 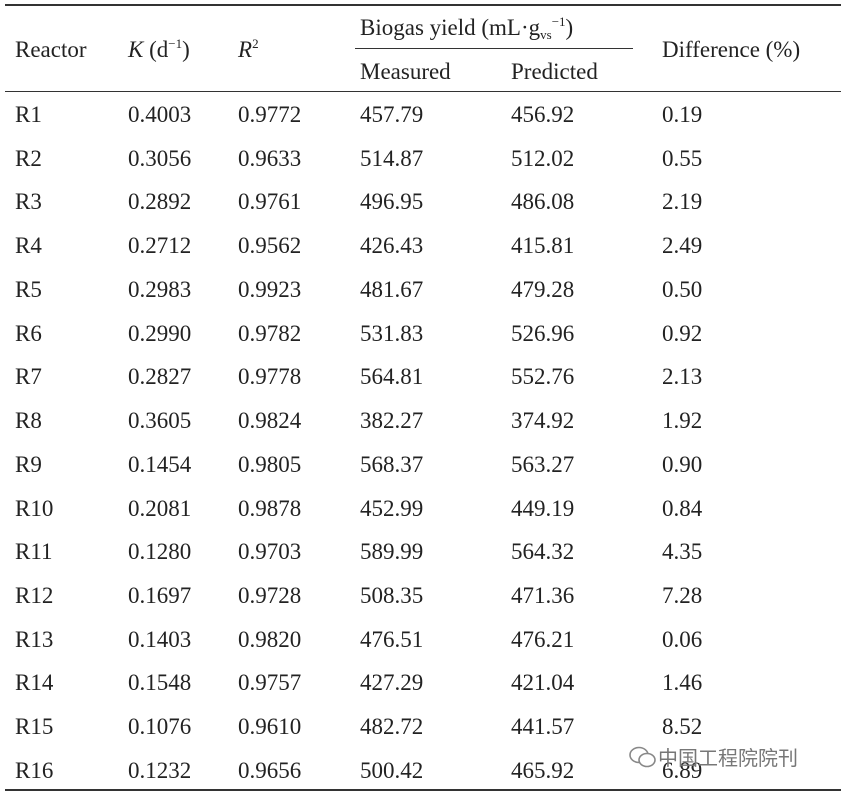 What do you see at coordinates (34, 727) in the screenshot?
I see `table-cell: R15` at bounding box center [34, 727].